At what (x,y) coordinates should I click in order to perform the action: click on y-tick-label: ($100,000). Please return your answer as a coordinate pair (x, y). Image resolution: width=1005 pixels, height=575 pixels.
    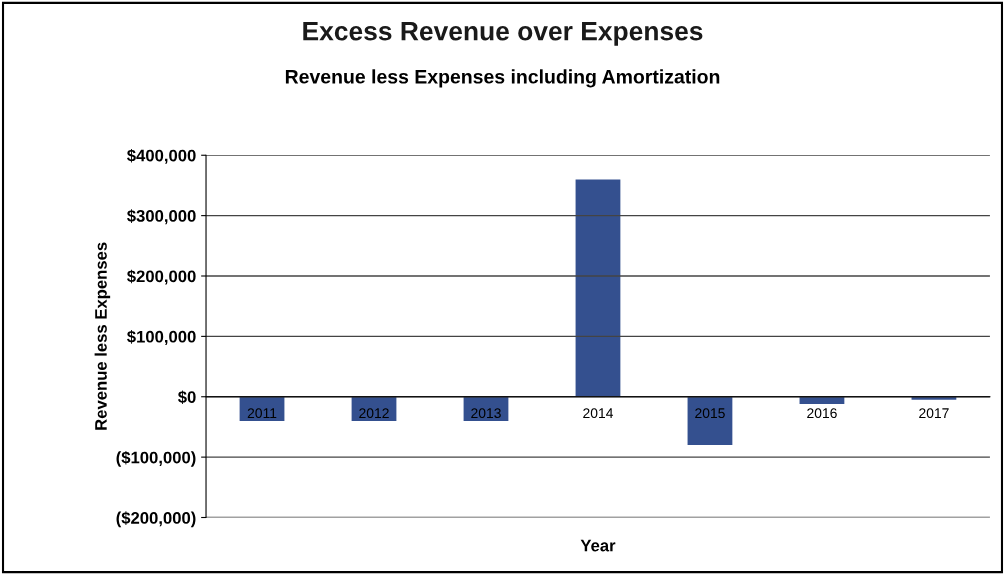
    Looking at the image, I should click on (156, 458).